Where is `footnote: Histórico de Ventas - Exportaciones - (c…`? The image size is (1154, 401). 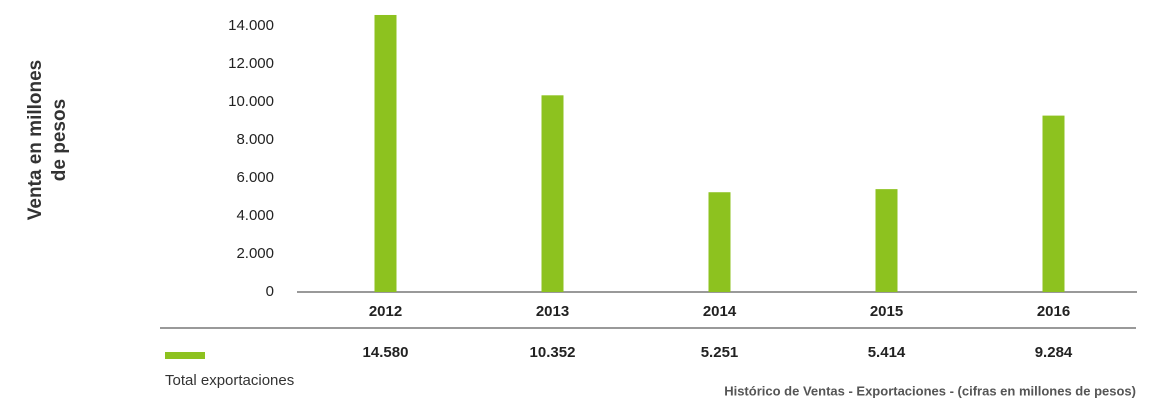 footnote: Histórico de Ventas - Exportaciones - (c… is located at coordinates (930, 390).